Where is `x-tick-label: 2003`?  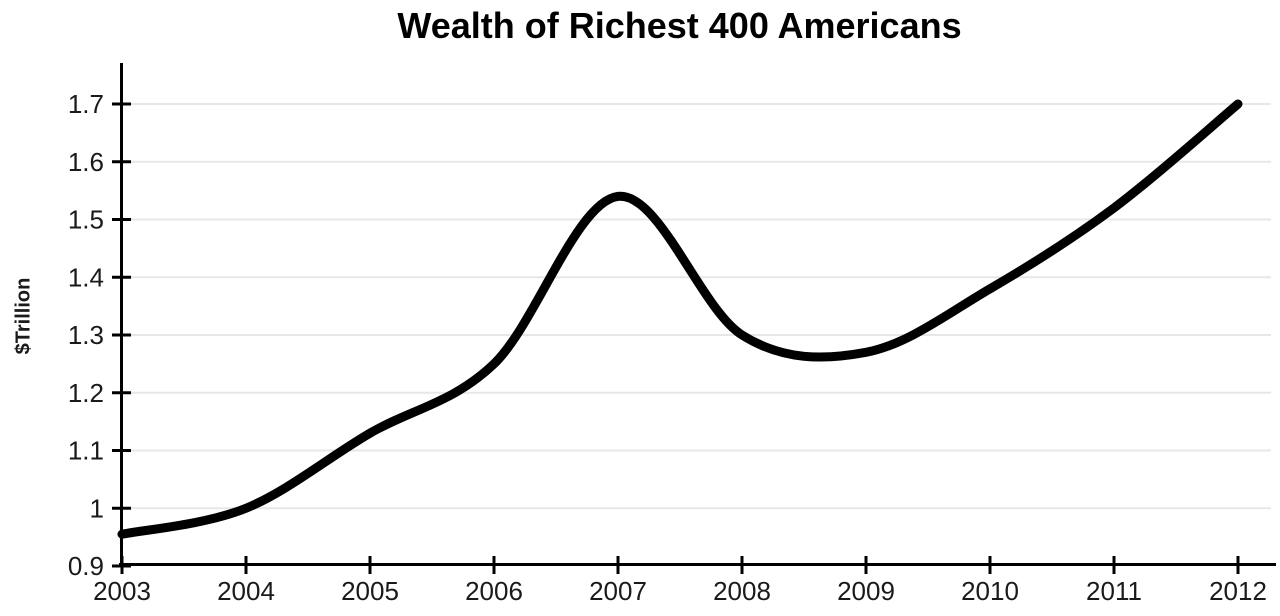
x-tick-label: 2003 is located at coordinates (122, 591).